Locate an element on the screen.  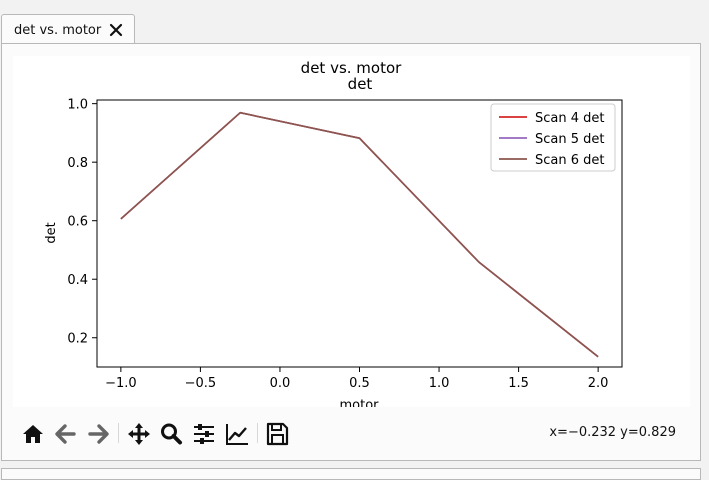
x-tick-label: −1.0 is located at coordinates (121, 383).